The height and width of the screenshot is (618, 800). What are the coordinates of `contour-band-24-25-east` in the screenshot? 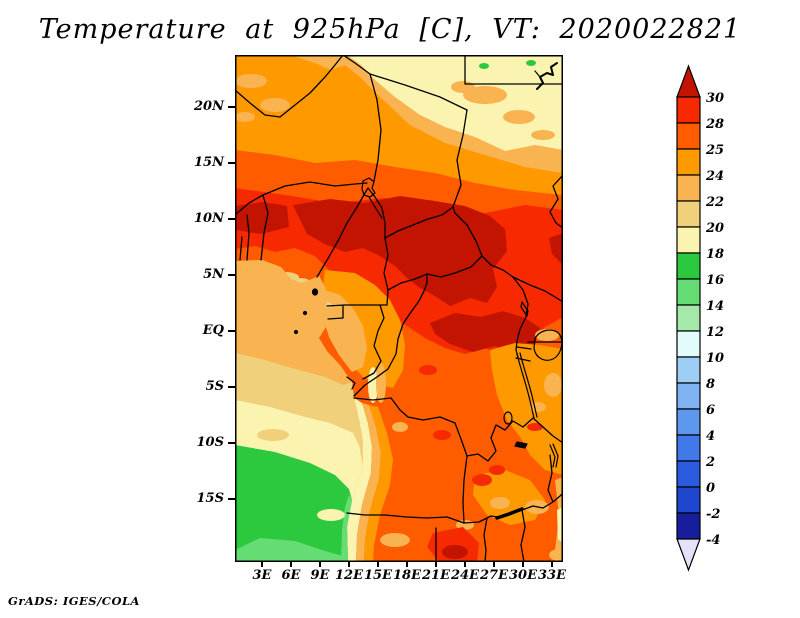 It's located at (526, 409).